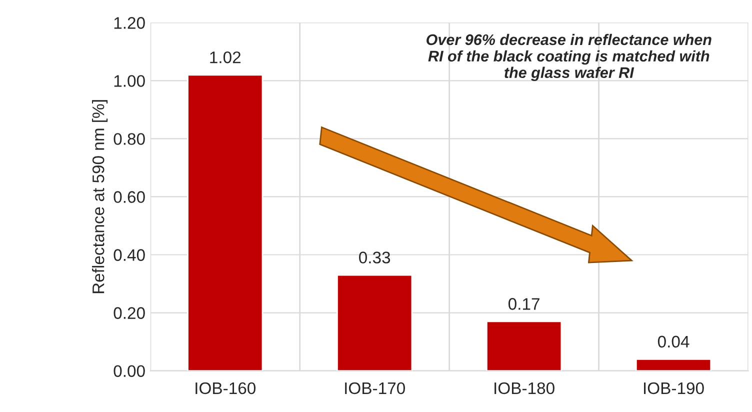 The image size is (752, 412). Describe the element at coordinates (374, 258) in the screenshot. I see `data-label: 0.33` at that location.